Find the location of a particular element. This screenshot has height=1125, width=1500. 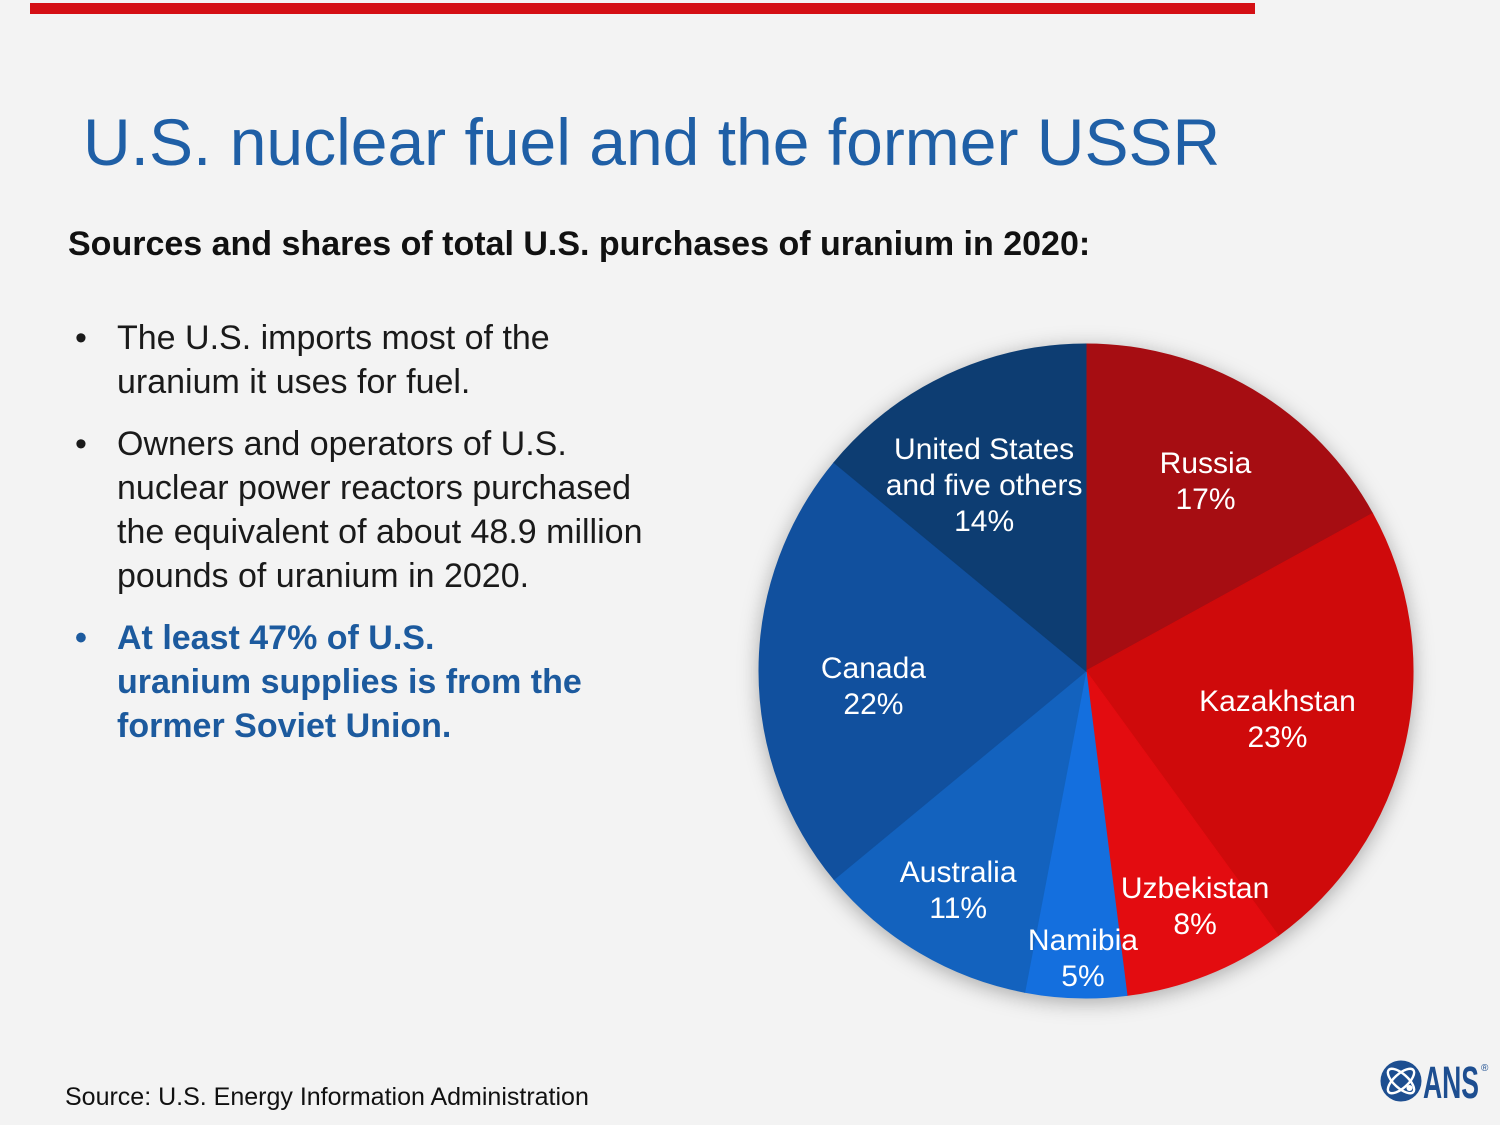

atom-icon: ANS ® is located at coordinates (1434, 1082).